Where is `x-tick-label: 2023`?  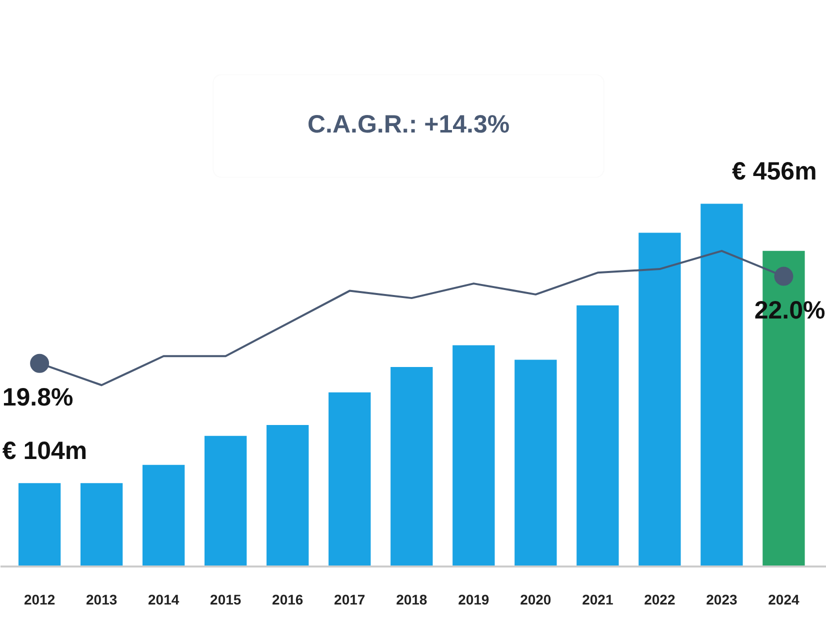
x-tick-label: 2023 is located at coordinates (722, 600).